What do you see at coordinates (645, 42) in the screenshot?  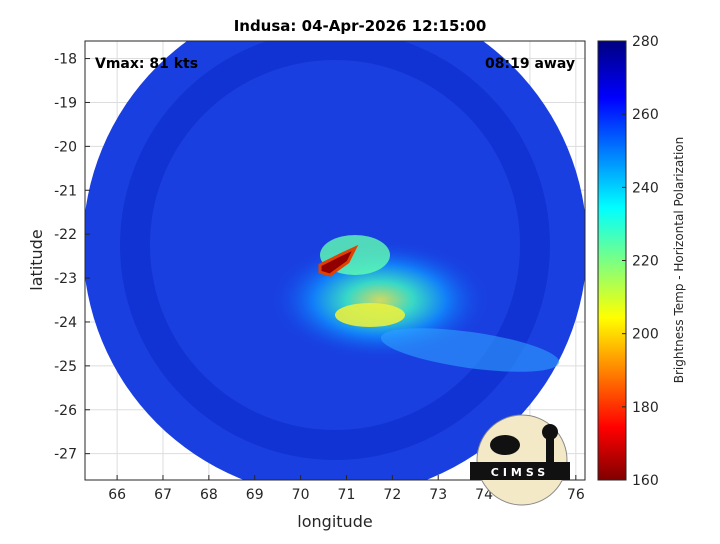 I see `colorbar-tick-label: 280` at bounding box center [645, 42].